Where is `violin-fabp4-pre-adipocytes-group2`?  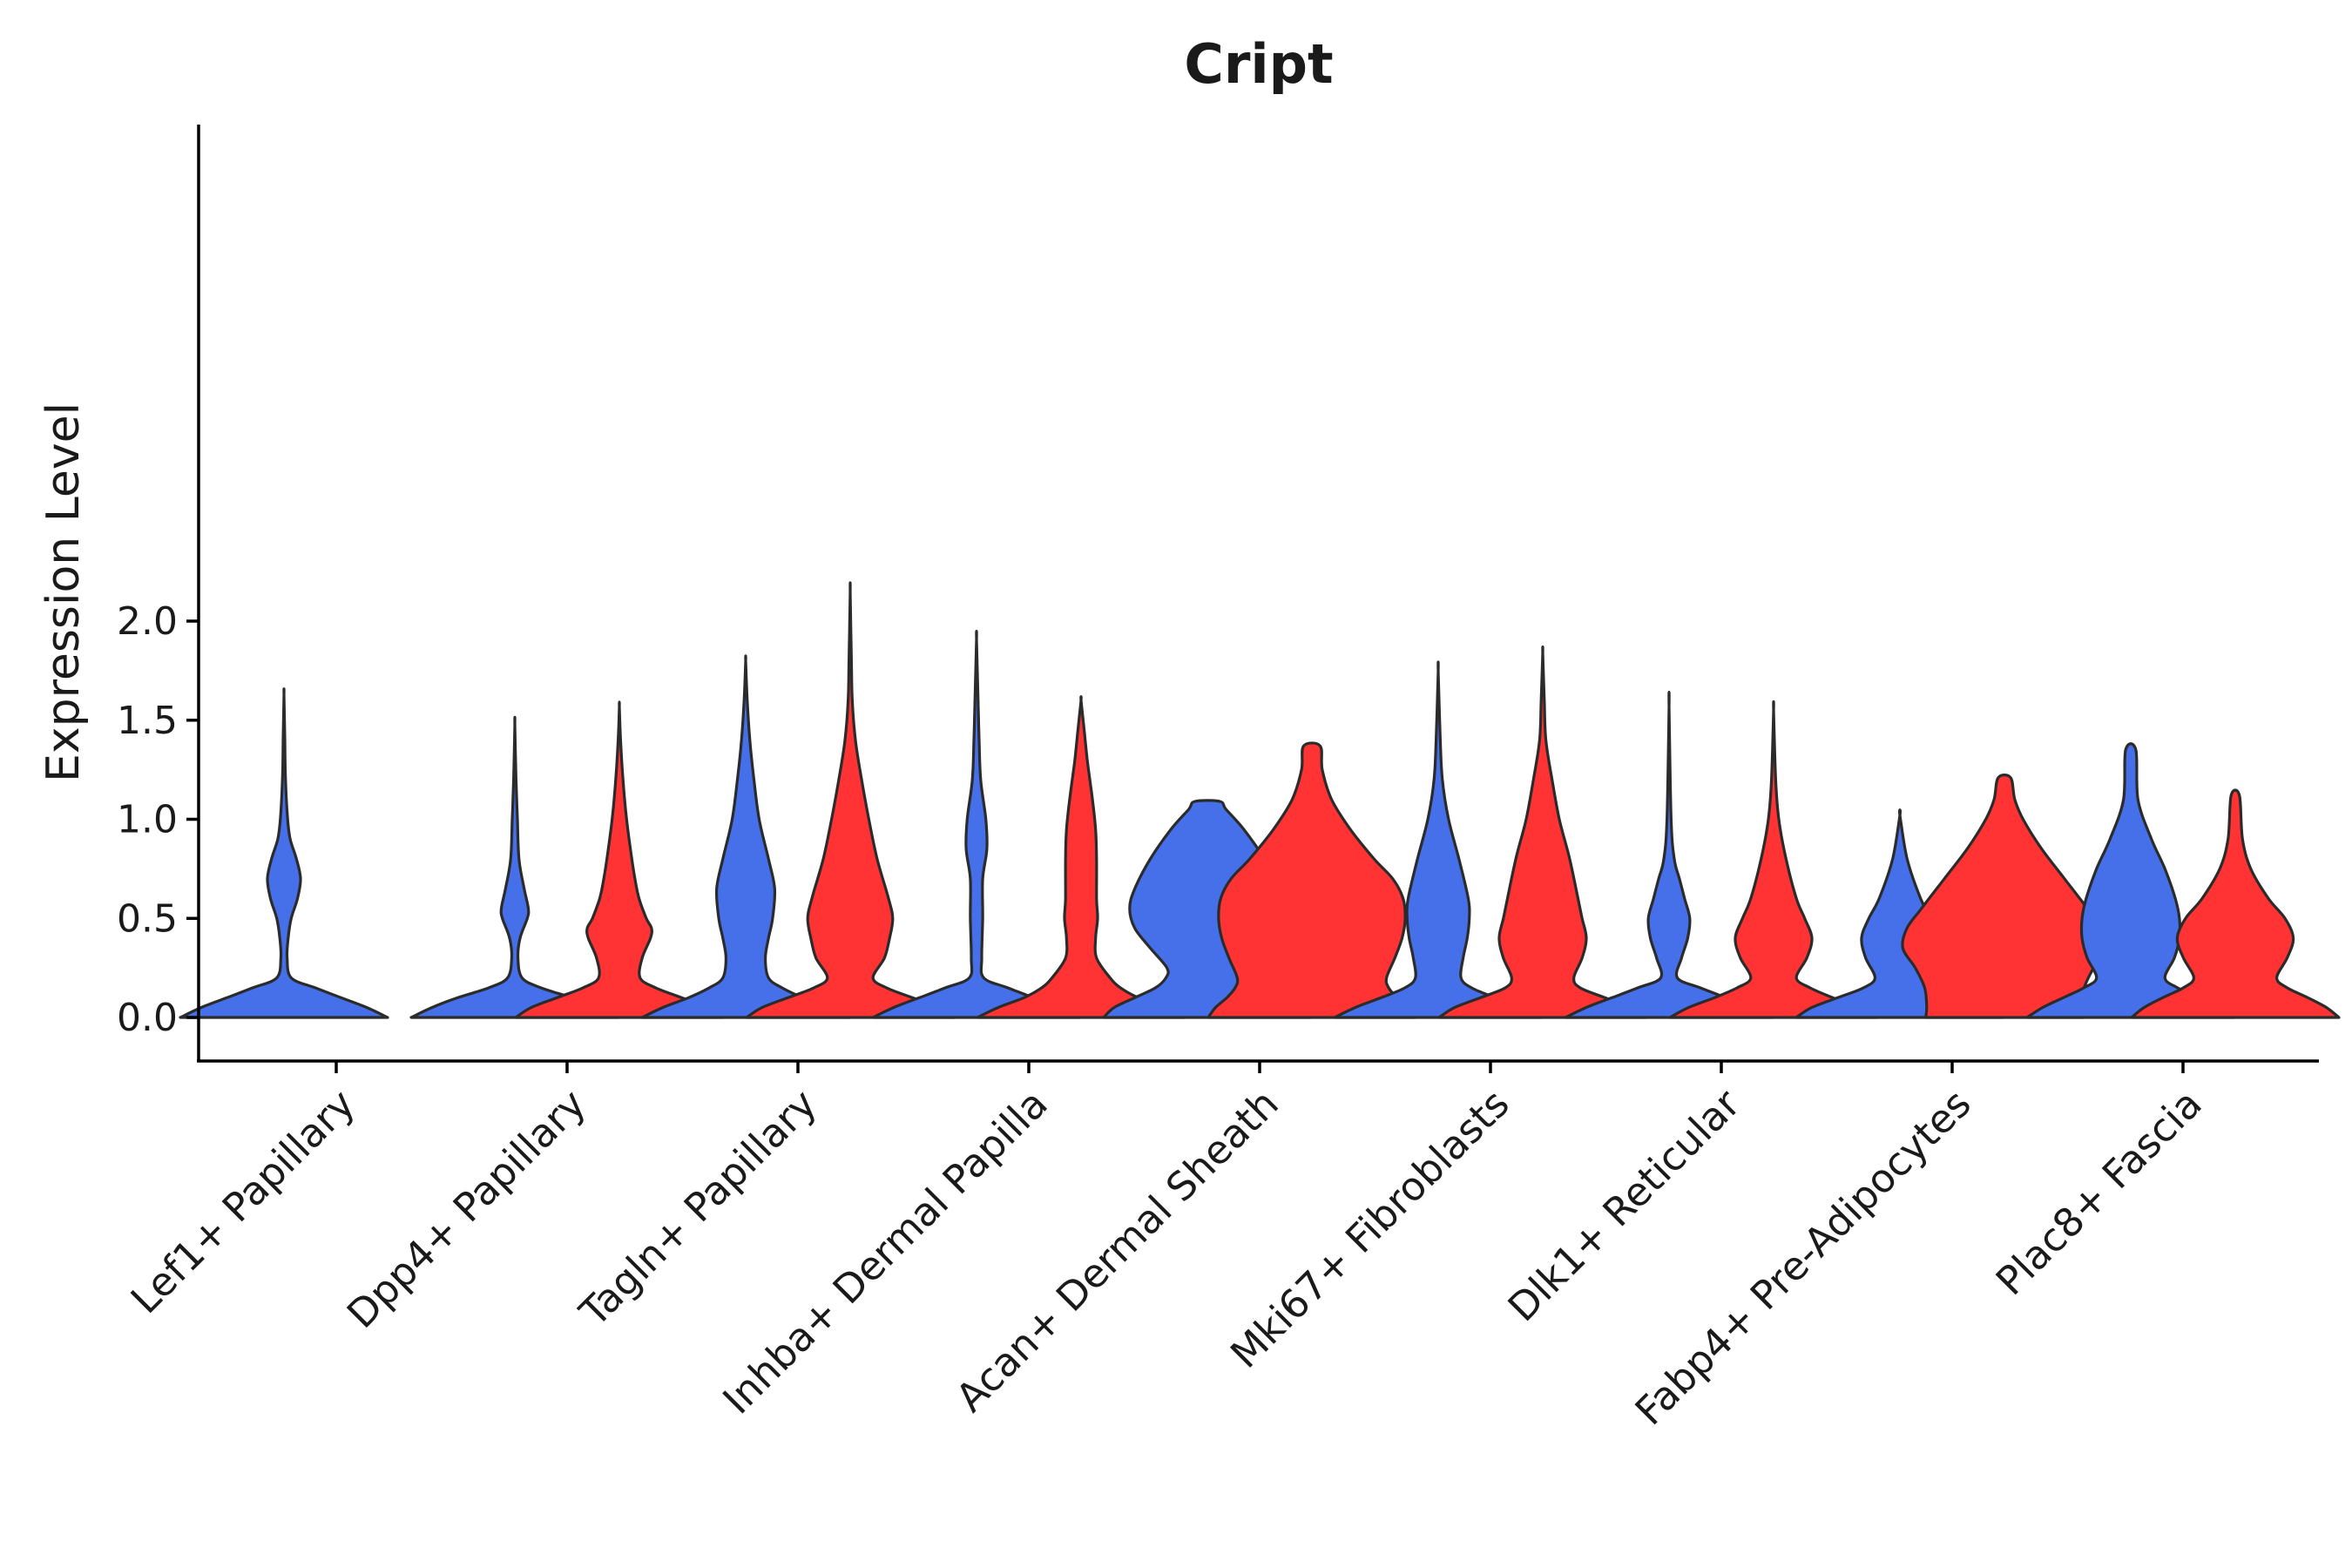
violin-fabp4-pre-adipocytes-group2 is located at coordinates (2004, 896).